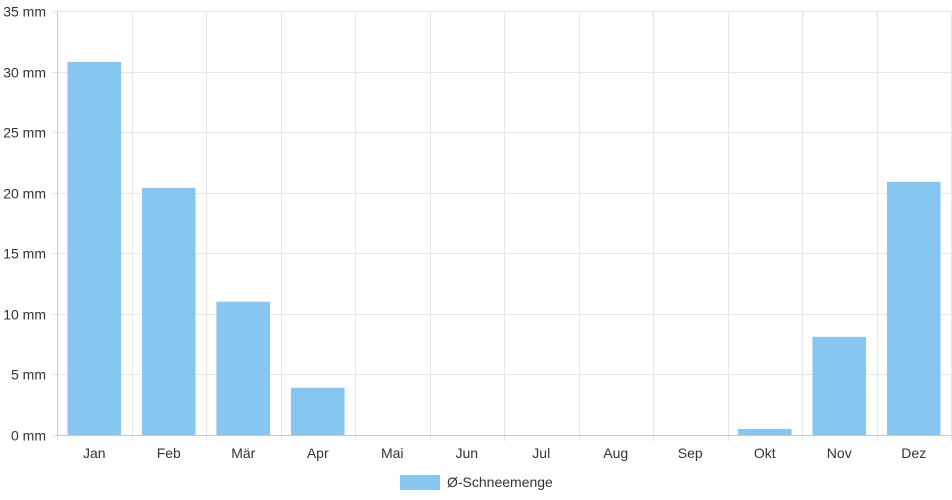  Describe the element at coordinates (24, 224) in the screenshot. I see `y-axis-ticks: 0 mm 5 mm 10 mm 15 mm 20 mm 25 mm 30 mm 35 mm` at that location.